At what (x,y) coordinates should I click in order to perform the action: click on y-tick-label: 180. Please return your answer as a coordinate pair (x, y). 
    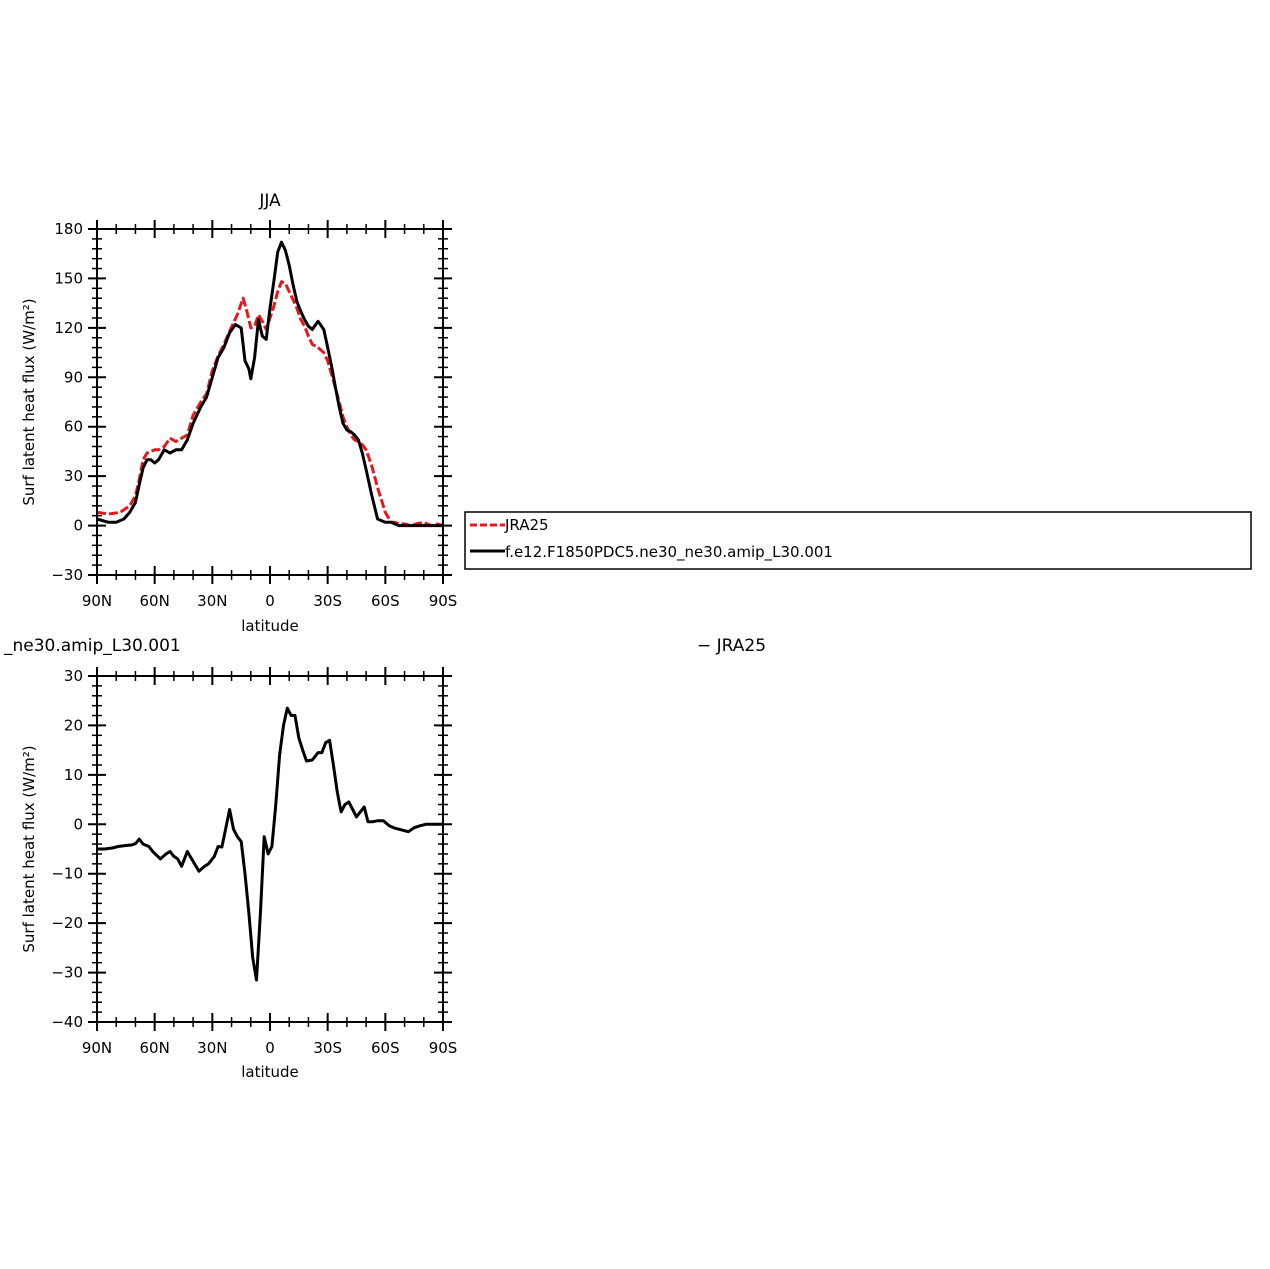
    Looking at the image, I should click on (68, 229).